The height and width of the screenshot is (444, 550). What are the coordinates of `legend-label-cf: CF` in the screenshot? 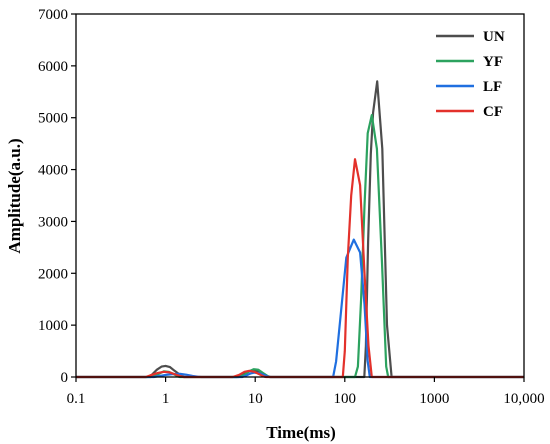 It's located at (493, 112).